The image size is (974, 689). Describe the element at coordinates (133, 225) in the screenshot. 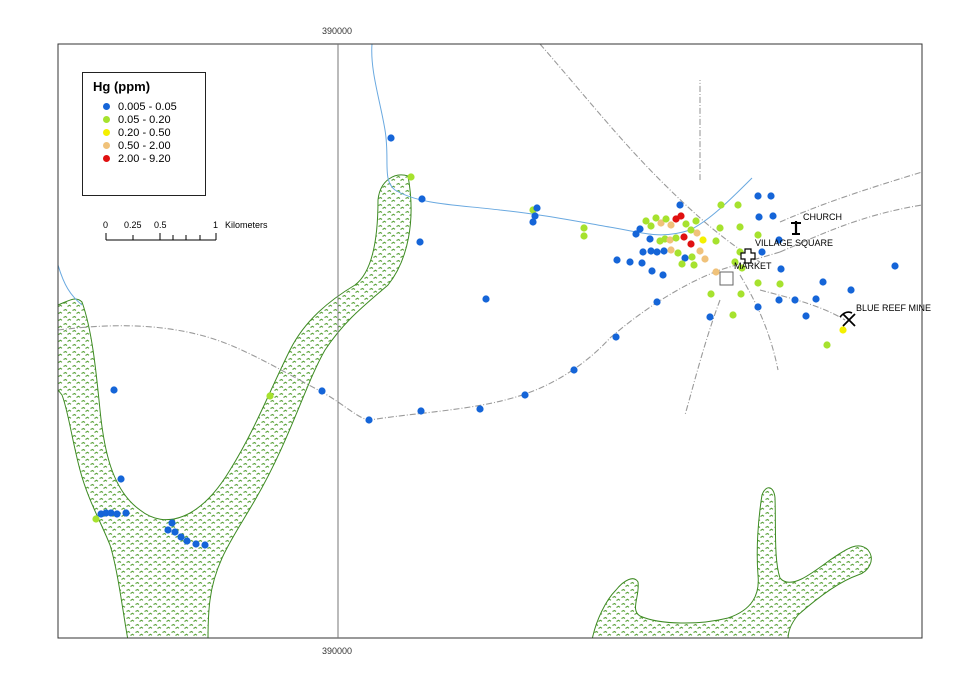

I see `scale-tick-025: 0.25` at that location.